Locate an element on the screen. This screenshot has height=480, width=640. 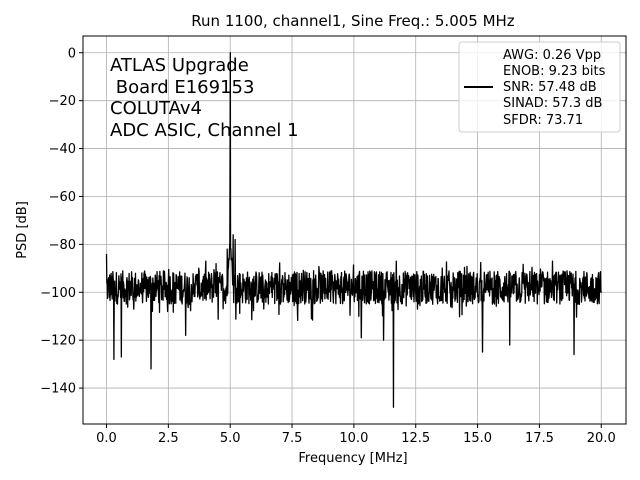
x-tick-label: 12.5 is located at coordinates (415, 438).